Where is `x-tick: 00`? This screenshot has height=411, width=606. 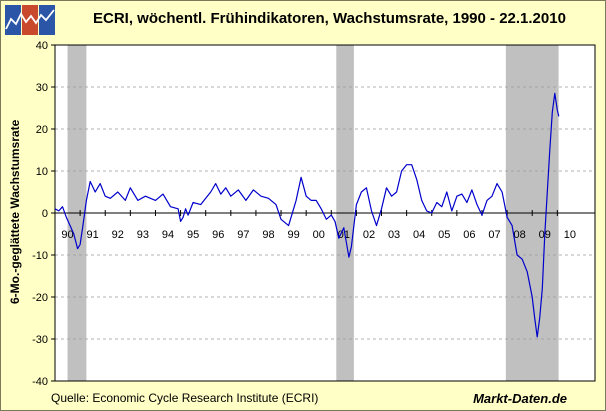 x-tick: 00 is located at coordinates (315, 225).